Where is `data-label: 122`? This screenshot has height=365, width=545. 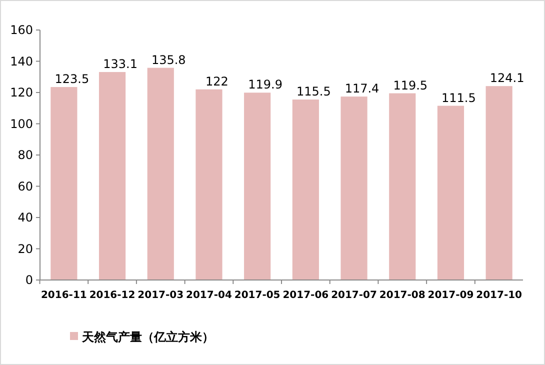 data-label: 122 is located at coordinates (217, 81).